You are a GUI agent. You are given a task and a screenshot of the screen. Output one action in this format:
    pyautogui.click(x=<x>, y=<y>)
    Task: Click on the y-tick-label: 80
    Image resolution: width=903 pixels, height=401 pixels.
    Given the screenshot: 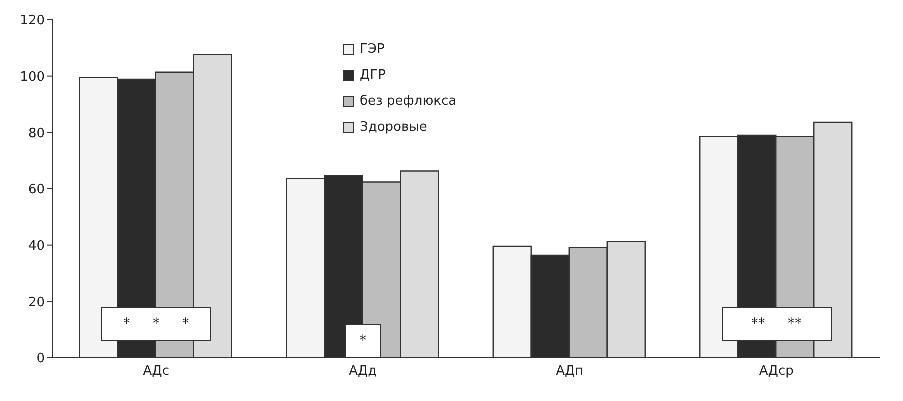 What is the action you would take?
    pyautogui.click(x=36, y=134)
    